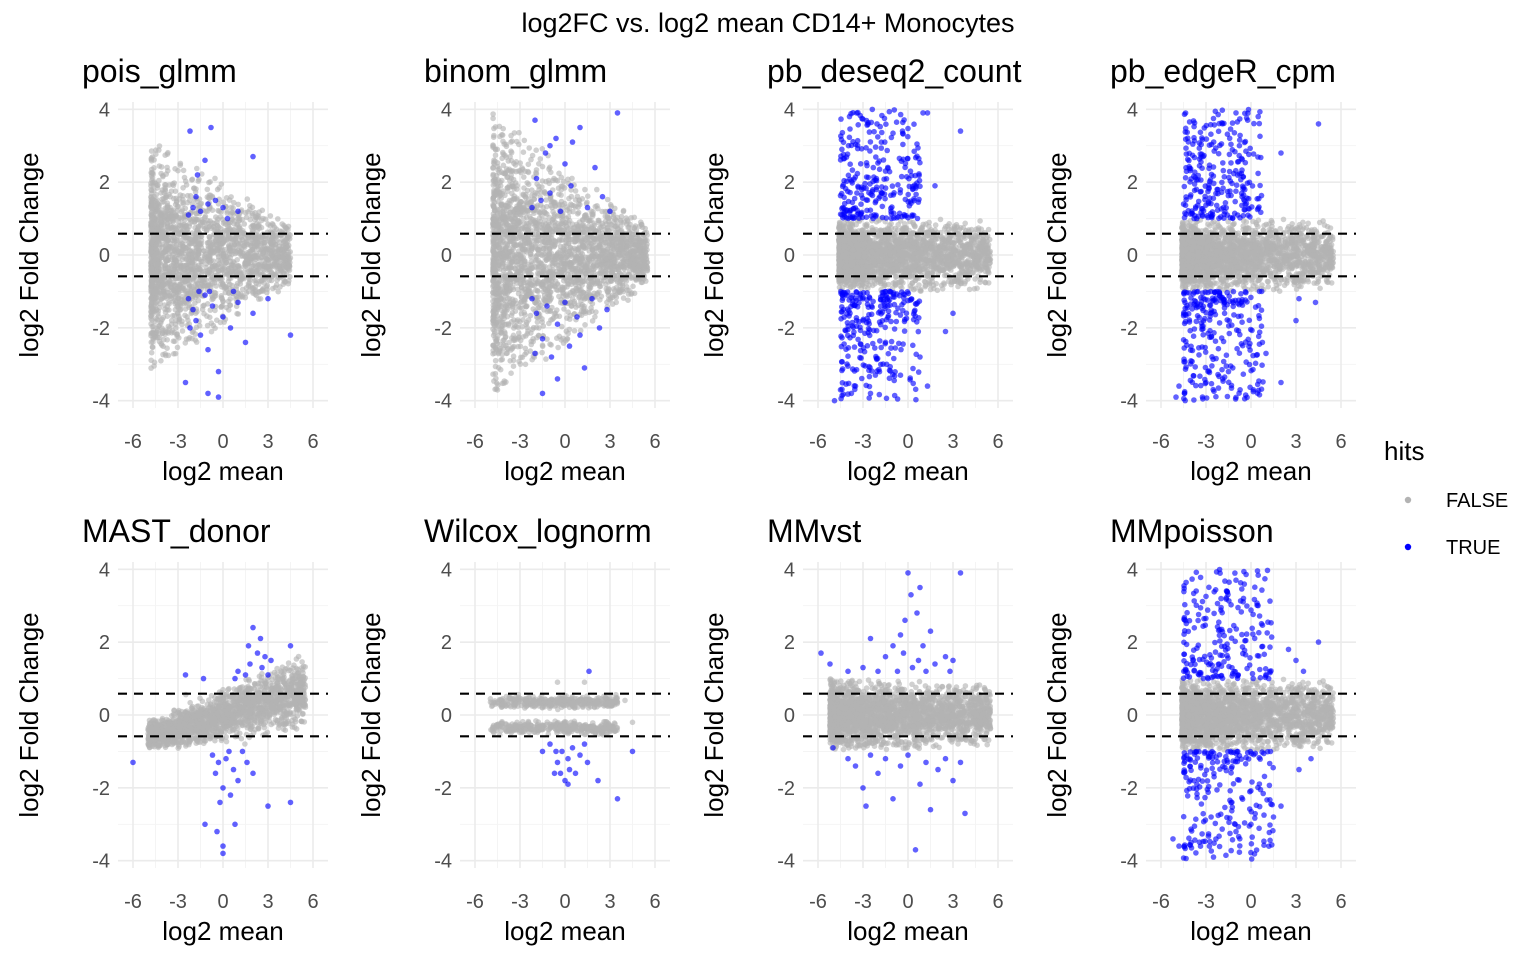  Describe the element at coordinates (768, 23) in the screenshot. I see `figure-title: log2FC vs. log2 mean CD14+ Monocytes` at that location.